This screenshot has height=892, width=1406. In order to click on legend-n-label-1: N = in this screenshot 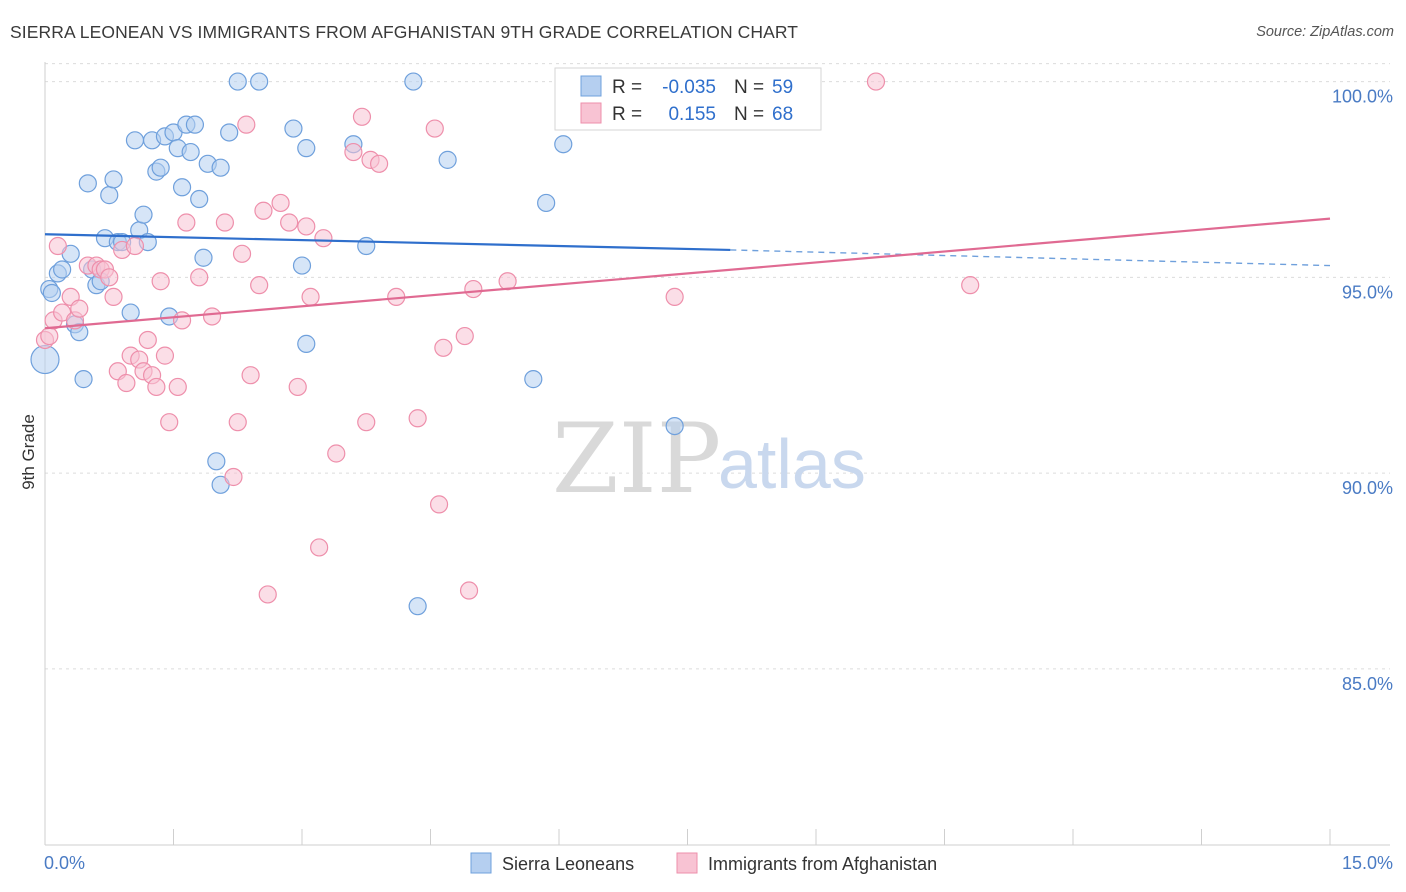, I will do `click(749, 87)`.